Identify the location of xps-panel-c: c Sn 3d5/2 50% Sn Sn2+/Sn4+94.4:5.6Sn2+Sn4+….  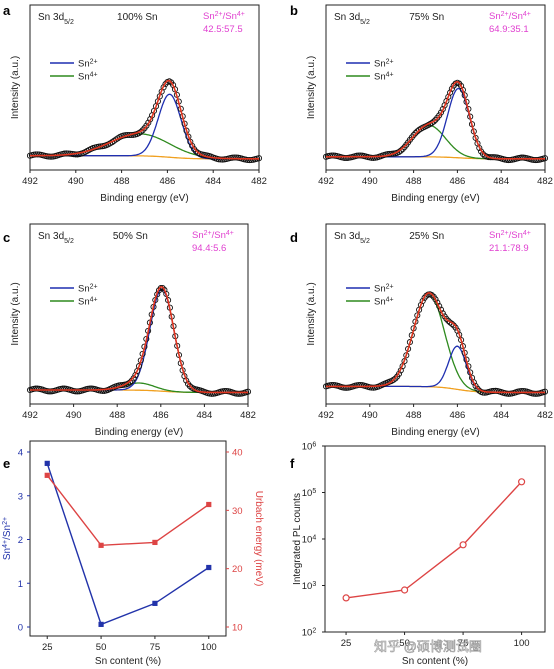
(129, 330).